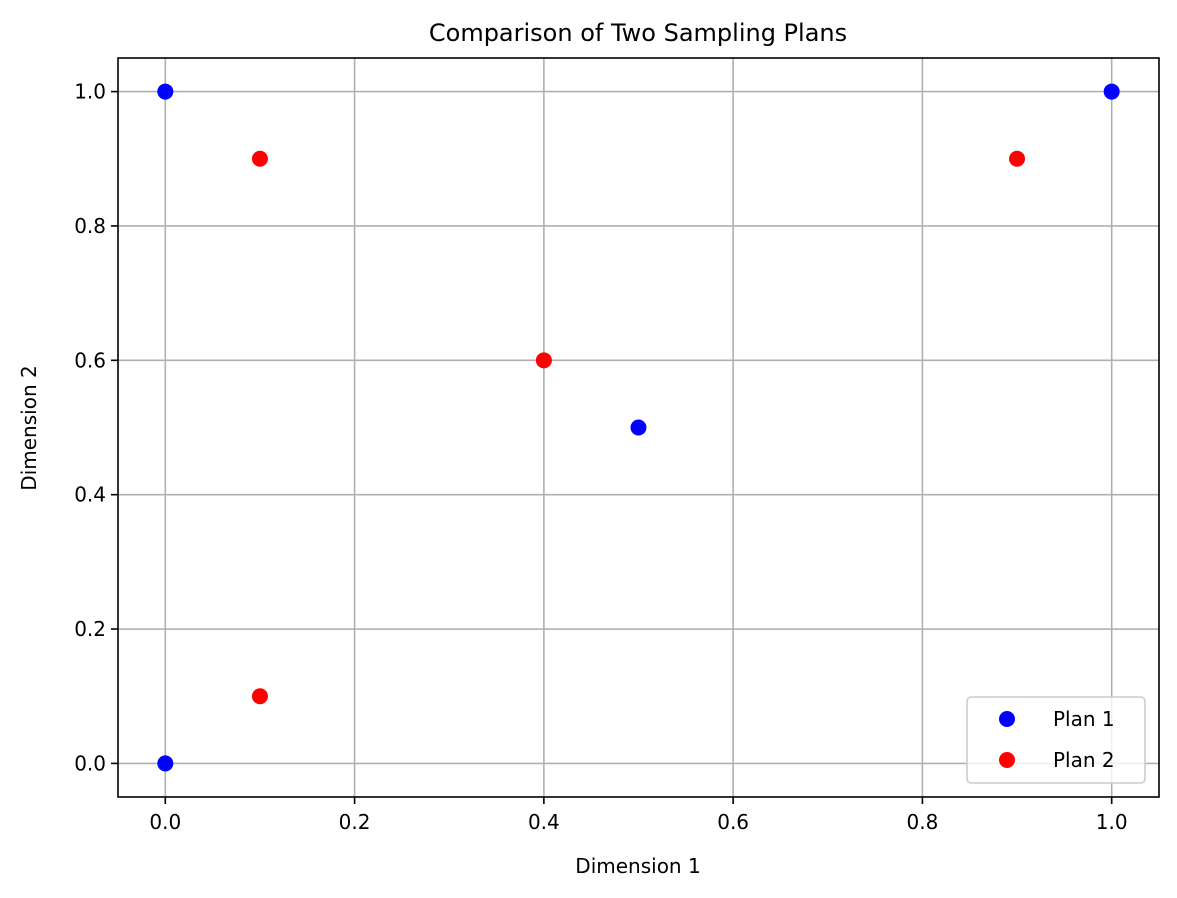 The width and height of the screenshot is (1177, 898). I want to click on x-tick-label-5: 1.0, so click(1112, 822).